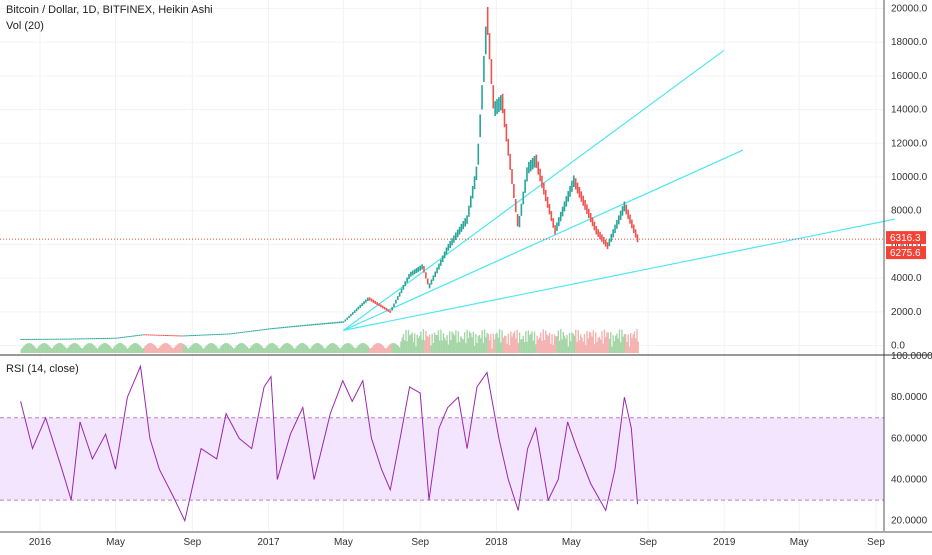 This screenshot has height=555, width=932. What do you see at coordinates (25, 26) in the screenshot?
I see `volume-legend: Vol (20)` at bounding box center [25, 26].